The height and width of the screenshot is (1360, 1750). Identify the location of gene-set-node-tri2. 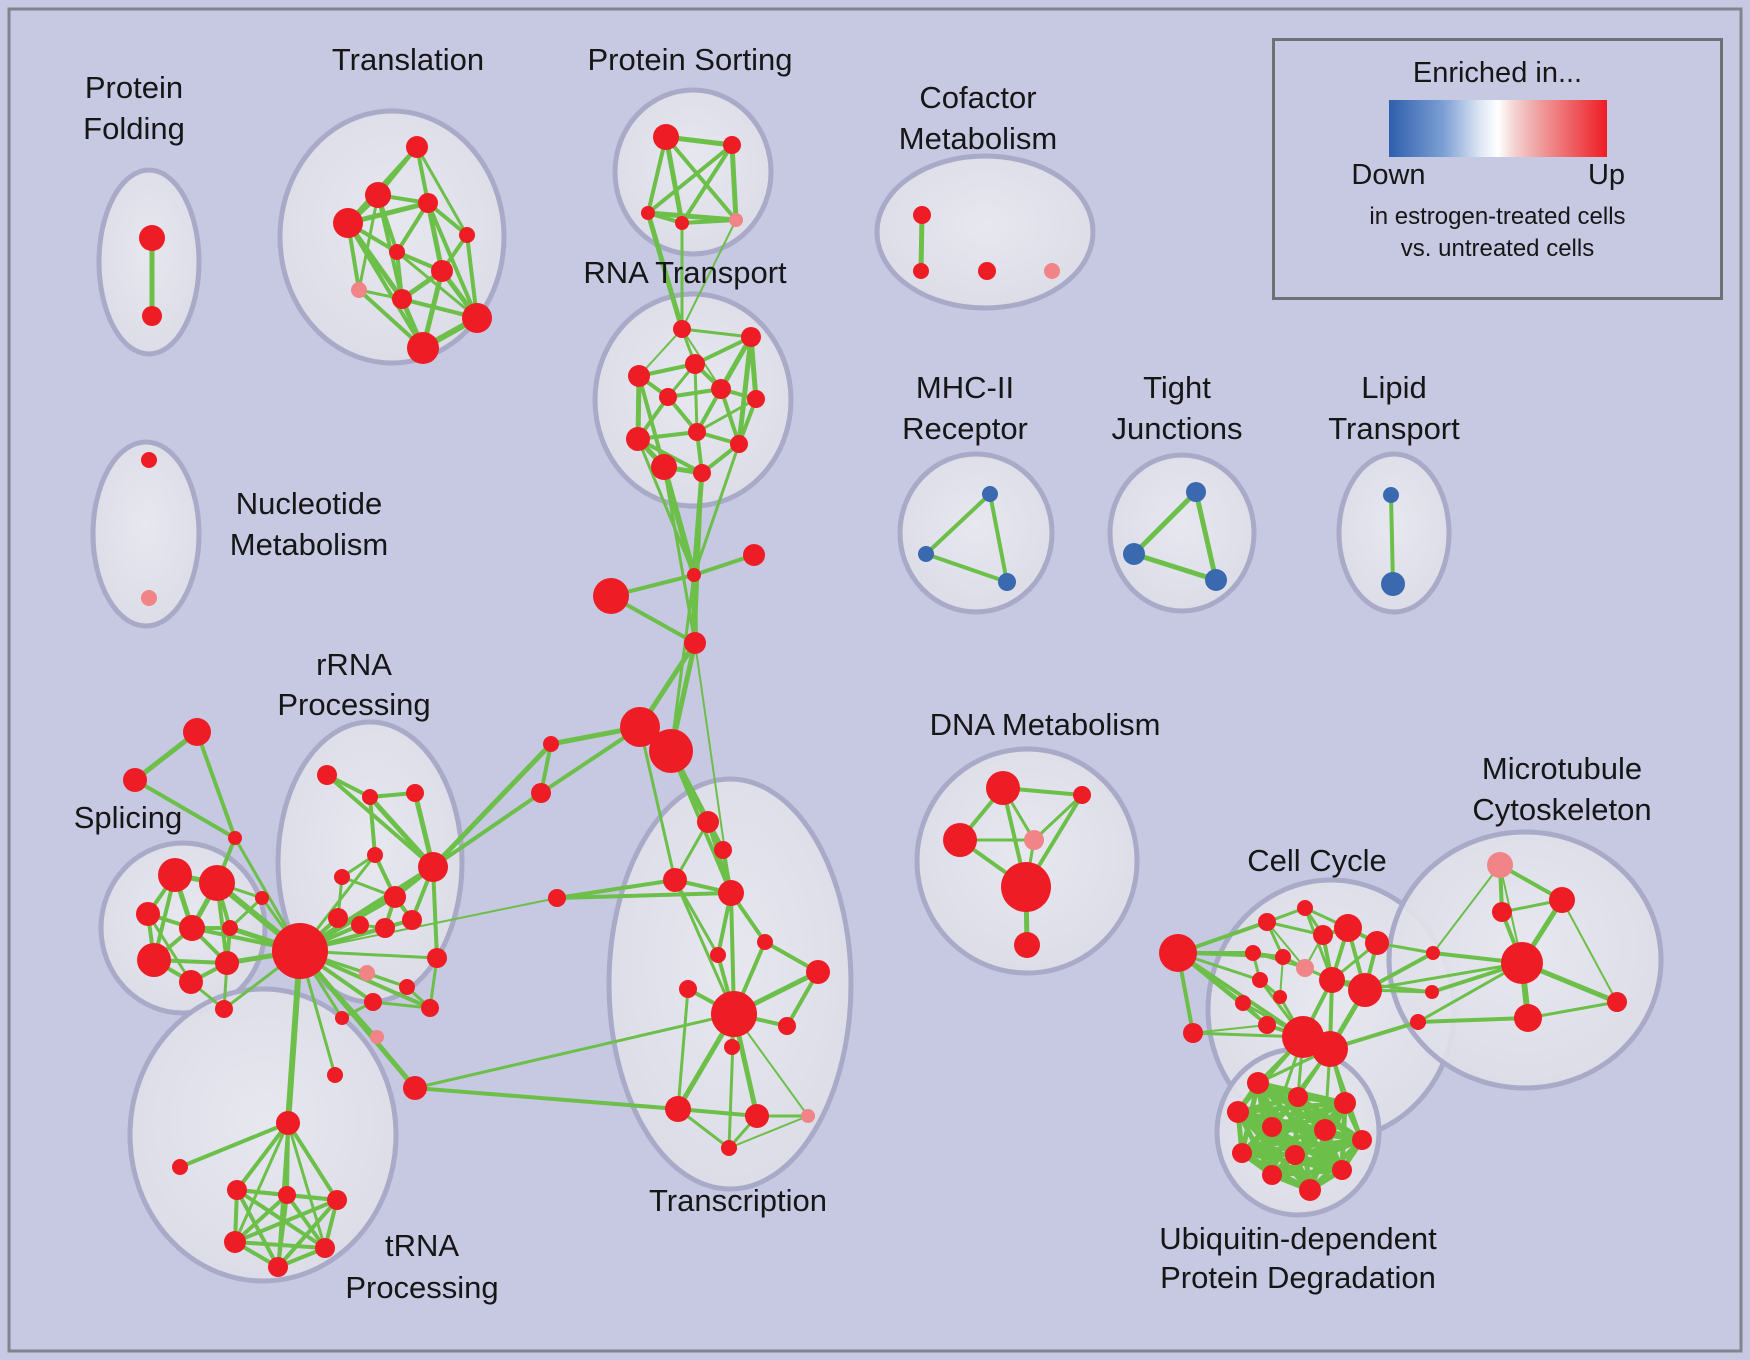
(235, 838).